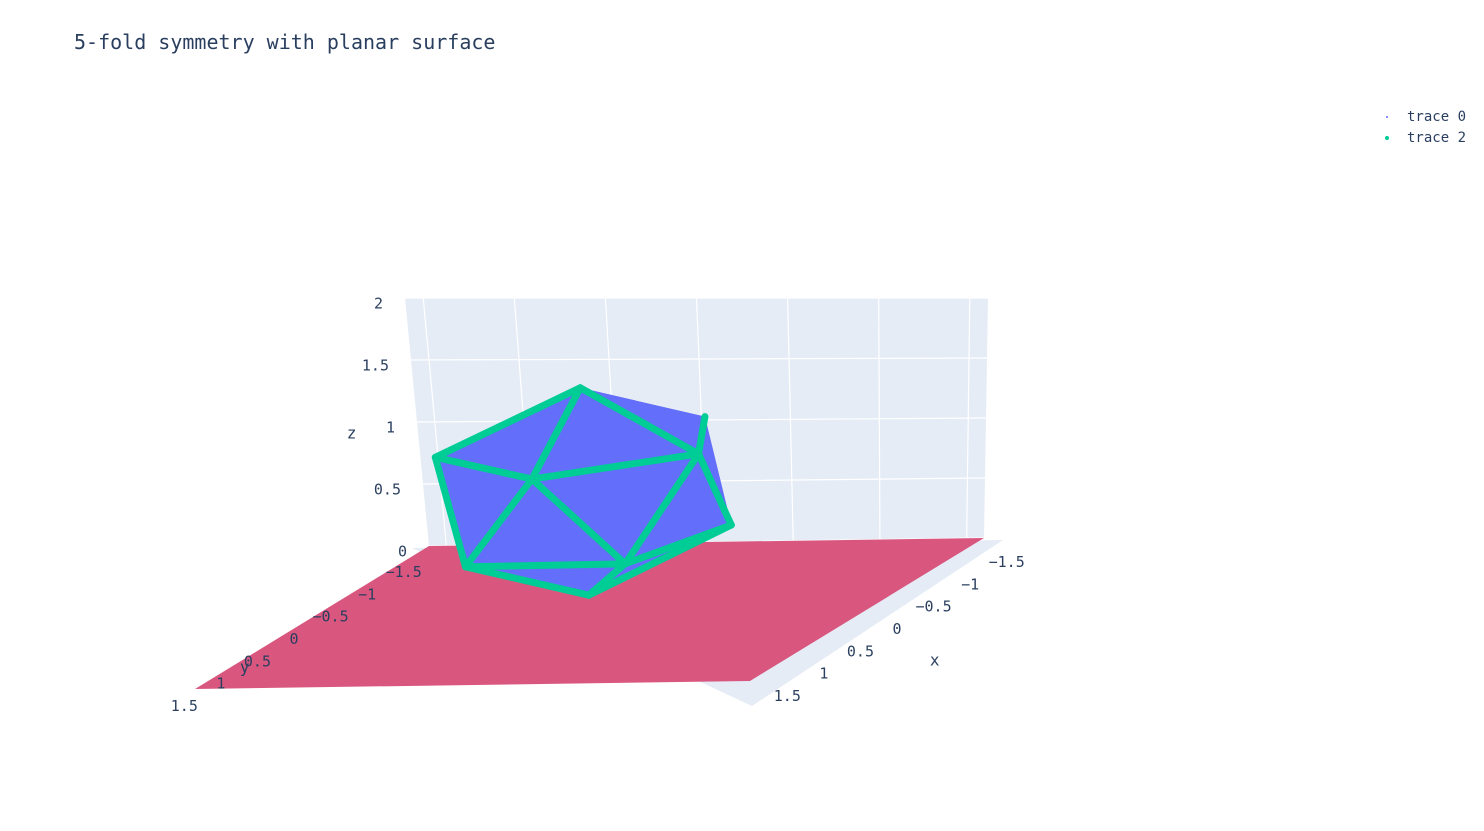 This screenshot has width=1484, height=831. I want to click on z-tick-2: 1, so click(390, 428).